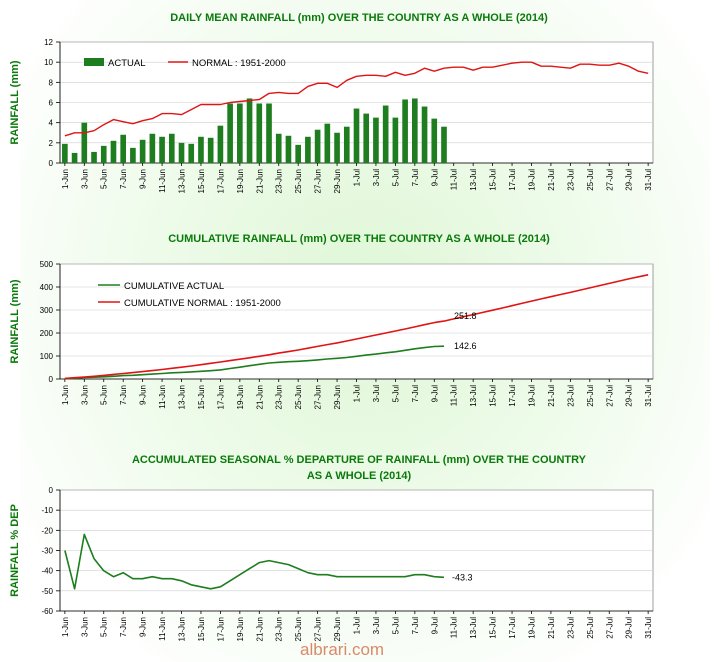 This screenshot has height=662, width=719. Describe the element at coordinates (278, 148) in the screenshot. I see `bar-actual-23-Jun` at that location.